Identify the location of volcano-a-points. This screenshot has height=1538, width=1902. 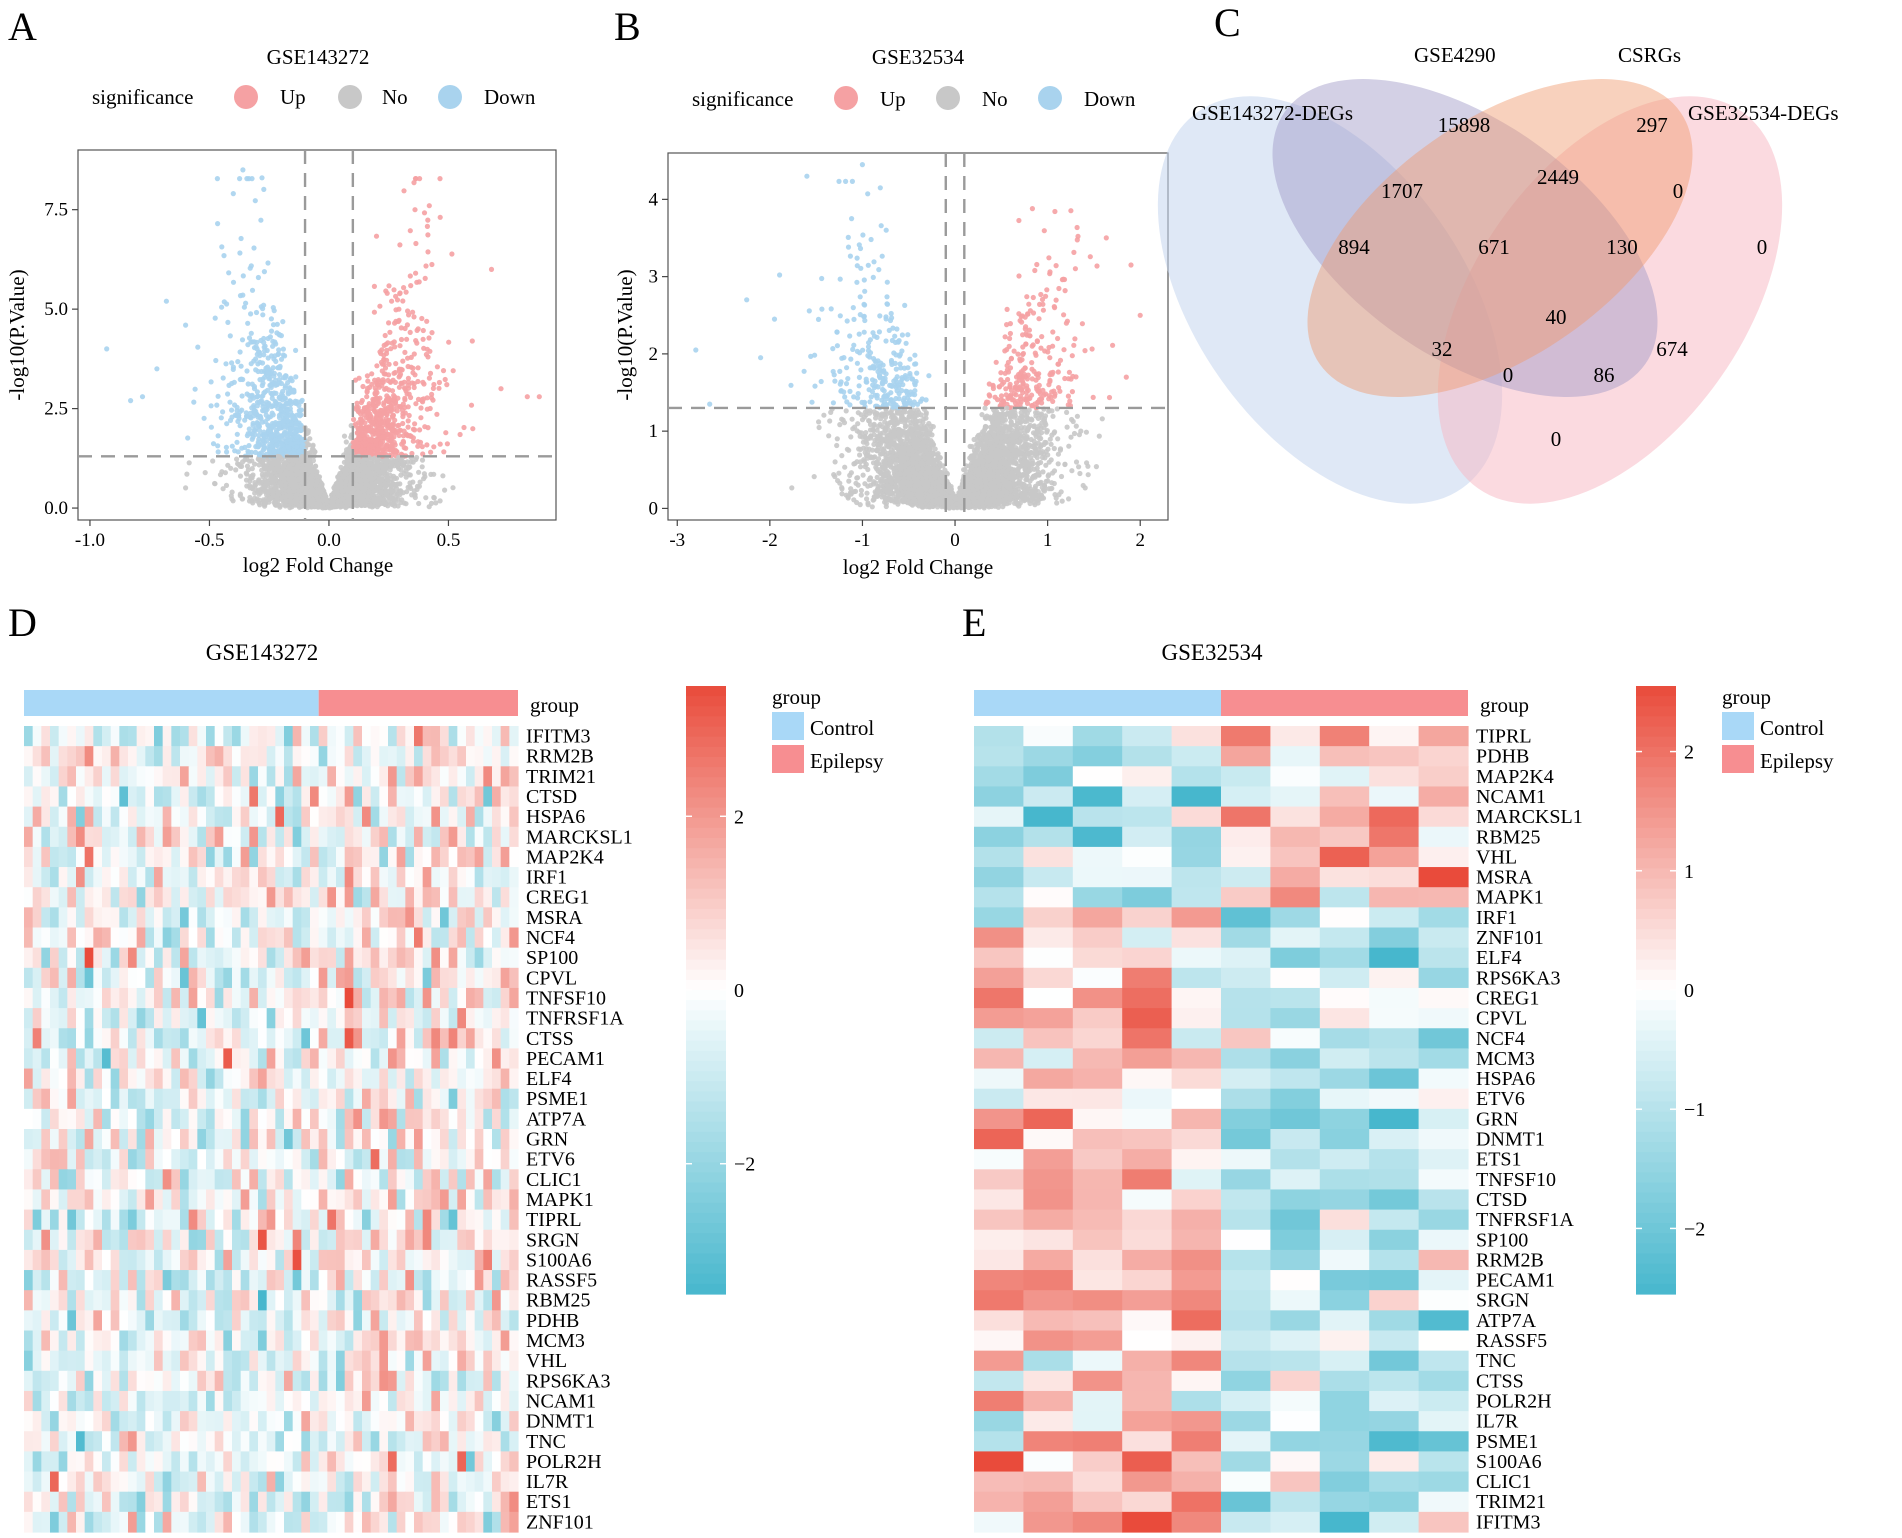
(323, 339).